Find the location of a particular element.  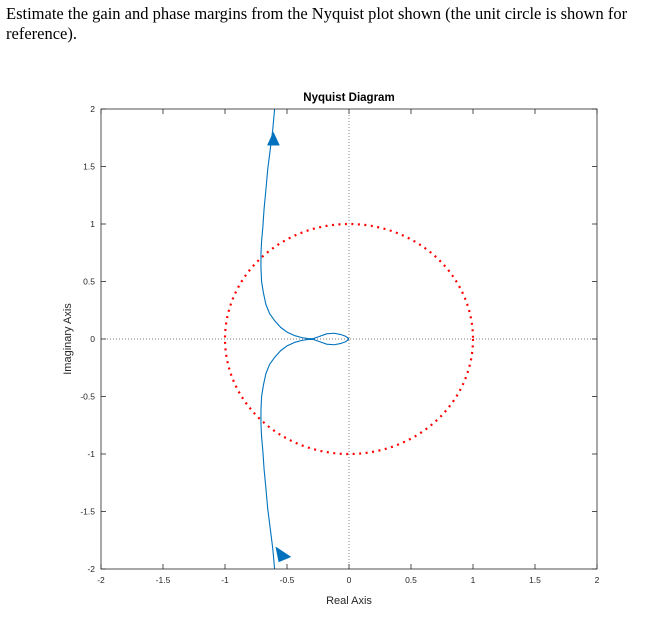

x-tick-label: -0.5 is located at coordinates (287, 580).